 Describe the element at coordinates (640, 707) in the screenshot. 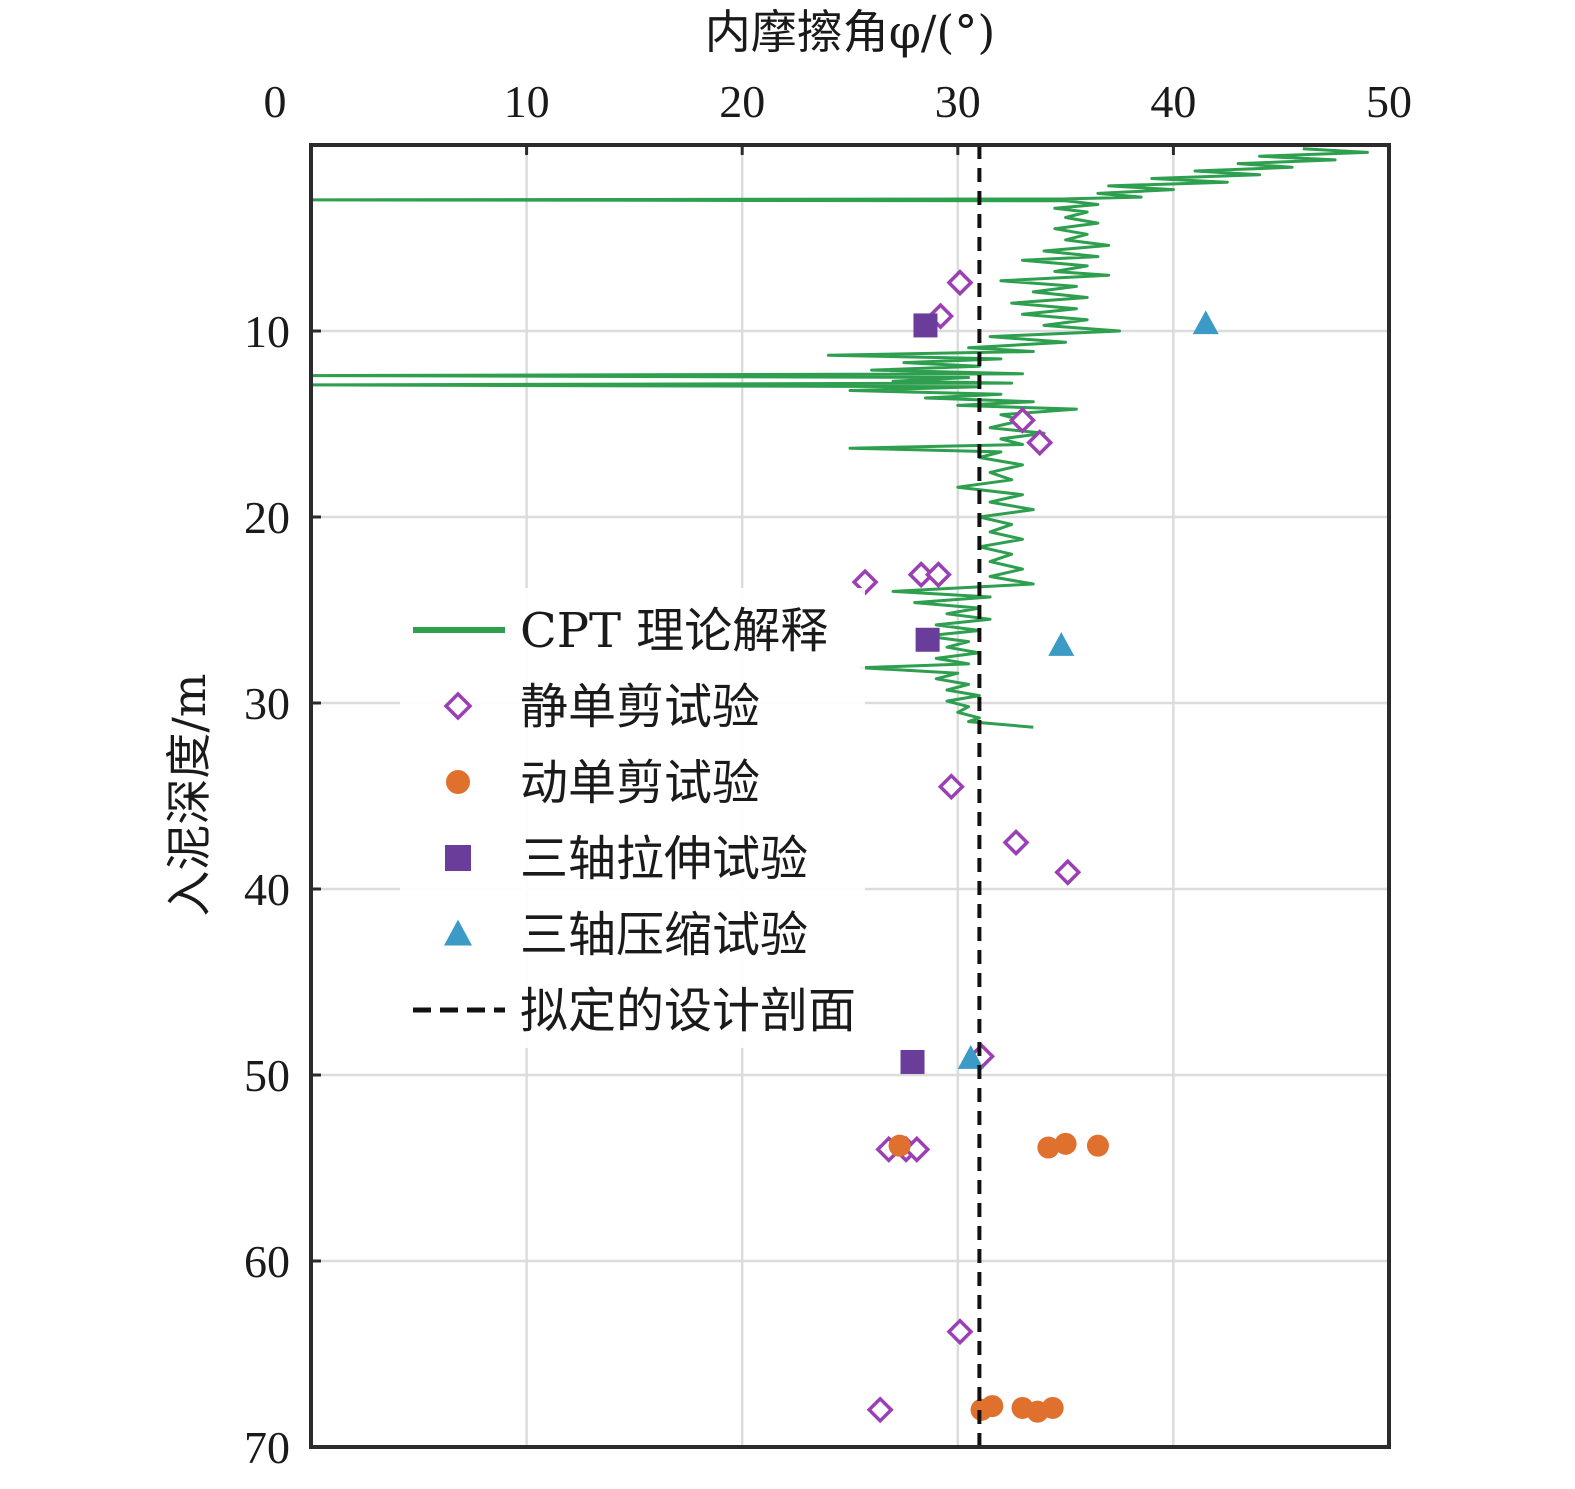

I see `legend-label: 静单剪试验` at that location.